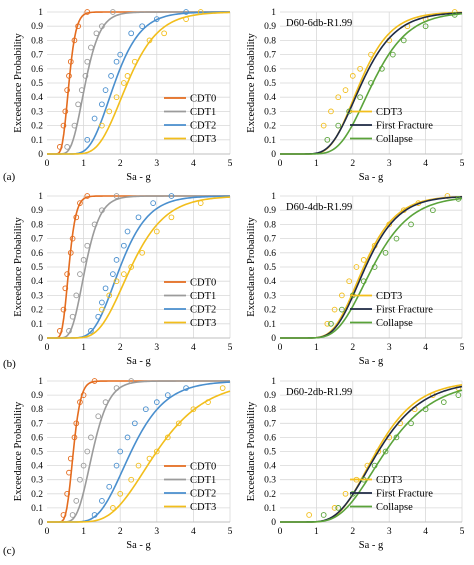  What do you see at coordinates (319, 392) in the screenshot?
I see `chart-title: D60-2db-R1.99` at bounding box center [319, 392].